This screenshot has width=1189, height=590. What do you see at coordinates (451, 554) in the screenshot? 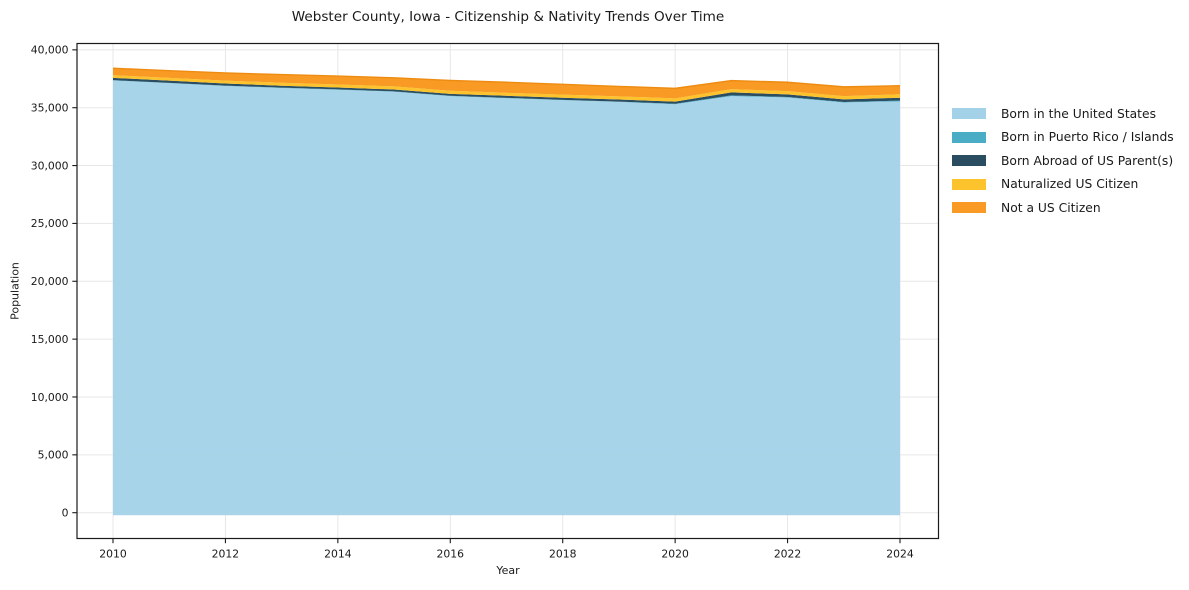
I see `x-tick-label: 2016` at bounding box center [451, 554].